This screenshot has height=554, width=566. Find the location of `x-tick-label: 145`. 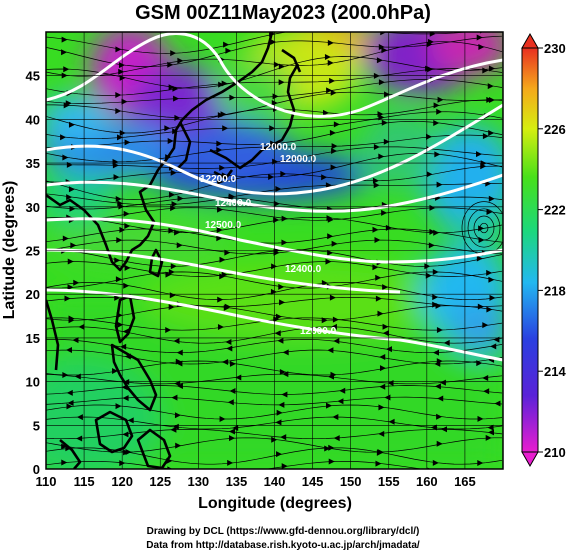

x-tick-label: 145 is located at coordinates (313, 481).